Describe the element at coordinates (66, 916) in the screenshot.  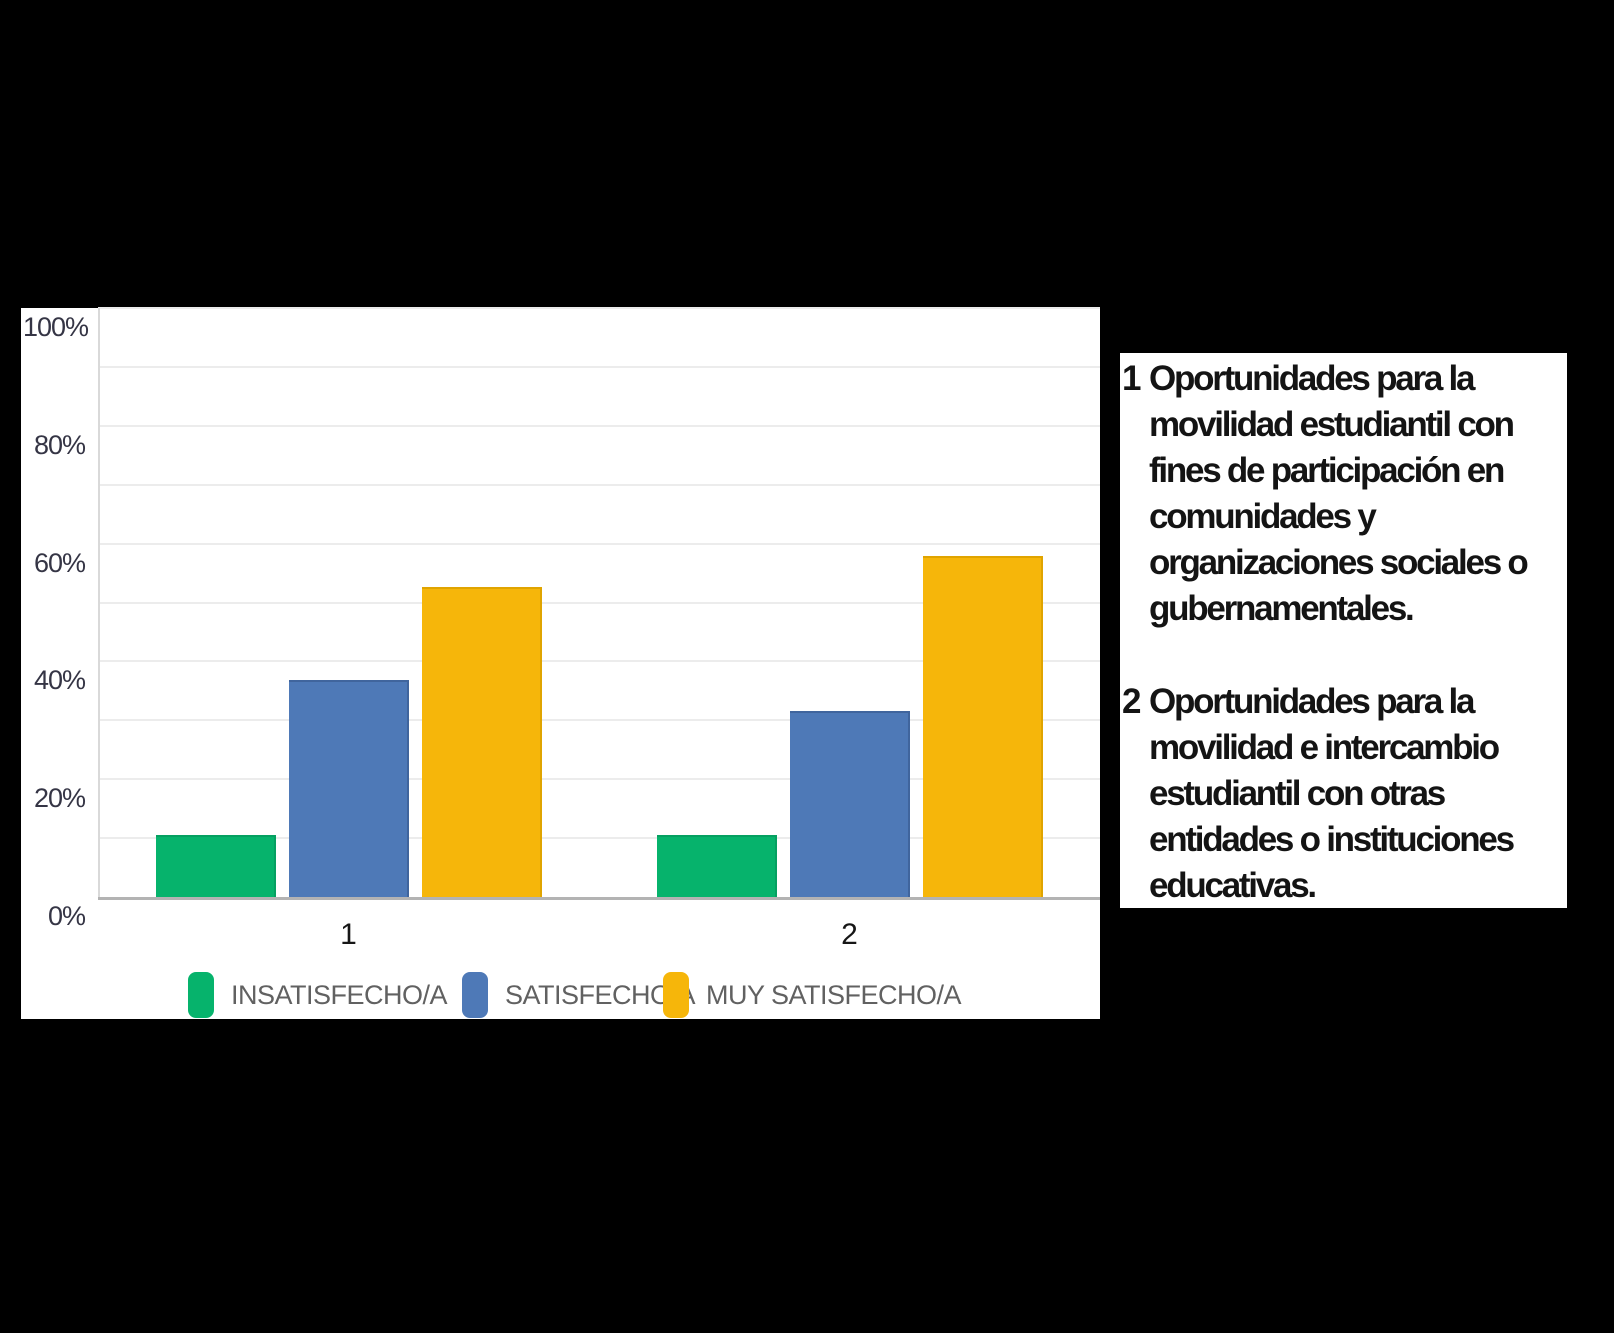
I see `y-tick-label: 0%` at that location.